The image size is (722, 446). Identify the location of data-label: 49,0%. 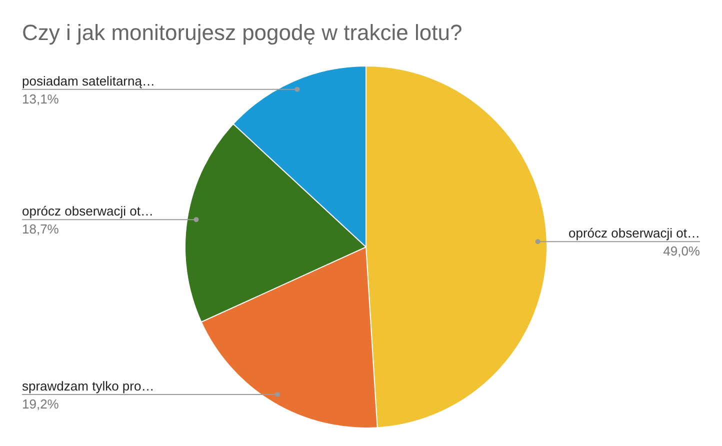
(681, 251).